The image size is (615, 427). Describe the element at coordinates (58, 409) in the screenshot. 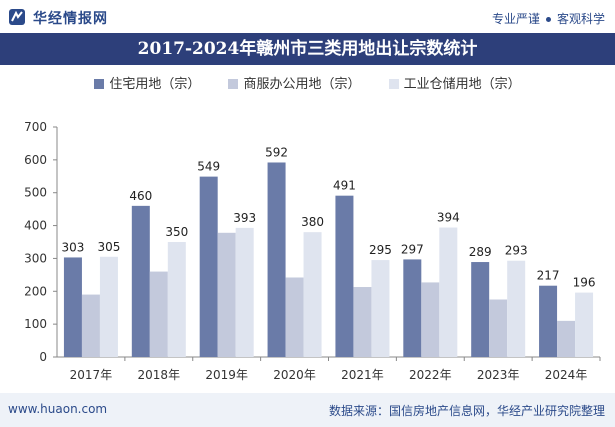

I see `footer-url: www.huaon.com` at that location.